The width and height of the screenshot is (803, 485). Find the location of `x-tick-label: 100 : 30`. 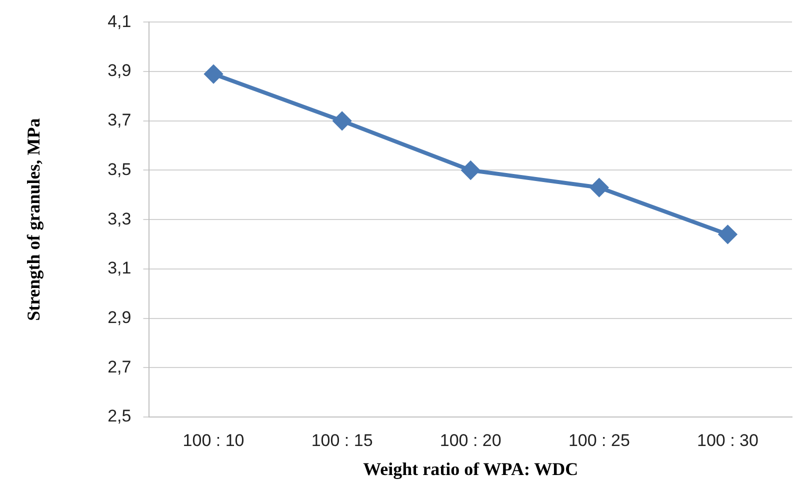

x-tick-label: 100 : 30 is located at coordinates (727, 440).